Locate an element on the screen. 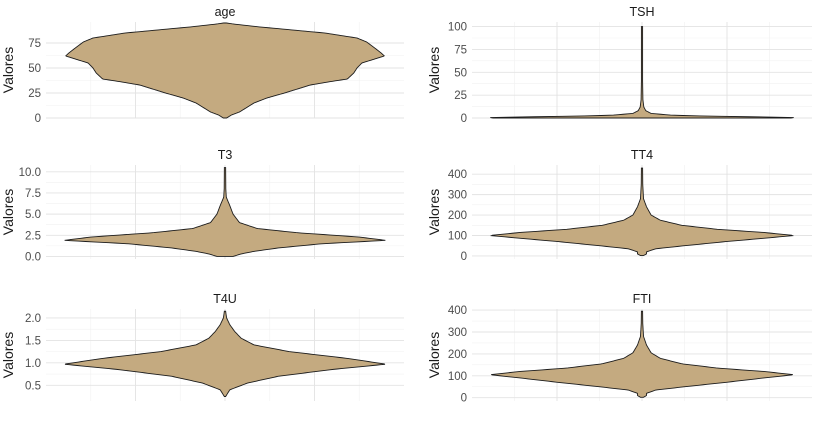 This screenshot has height=429, width=820. panel-tt4: 0 100 200 300 400 TT4 Valores is located at coordinates (619, 205).